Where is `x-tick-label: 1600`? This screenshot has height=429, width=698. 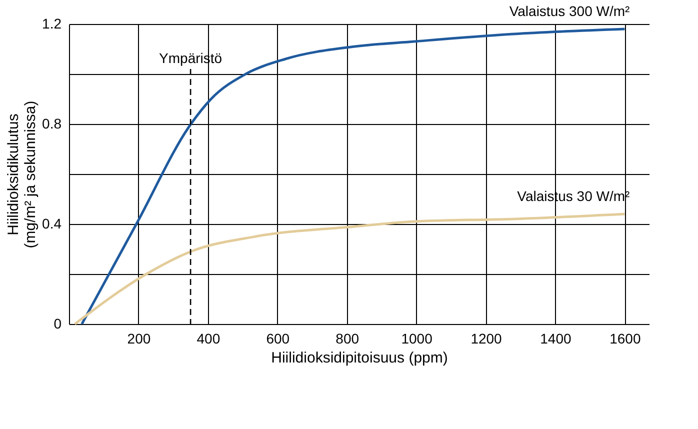
x-tick-label: 1600 is located at coordinates (625, 338).